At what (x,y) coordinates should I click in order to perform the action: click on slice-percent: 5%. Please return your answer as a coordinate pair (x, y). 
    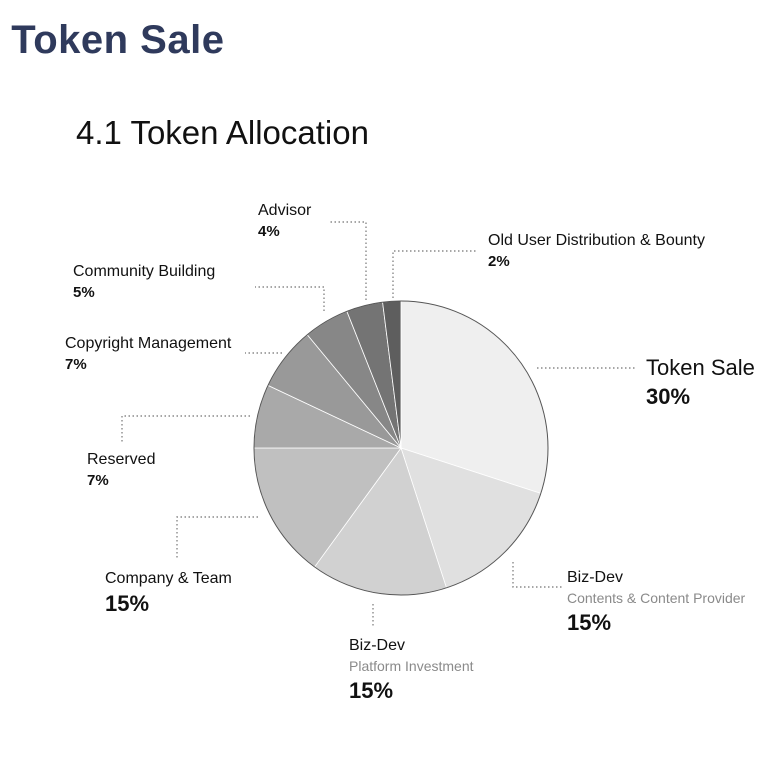
    Looking at the image, I should click on (84, 292).